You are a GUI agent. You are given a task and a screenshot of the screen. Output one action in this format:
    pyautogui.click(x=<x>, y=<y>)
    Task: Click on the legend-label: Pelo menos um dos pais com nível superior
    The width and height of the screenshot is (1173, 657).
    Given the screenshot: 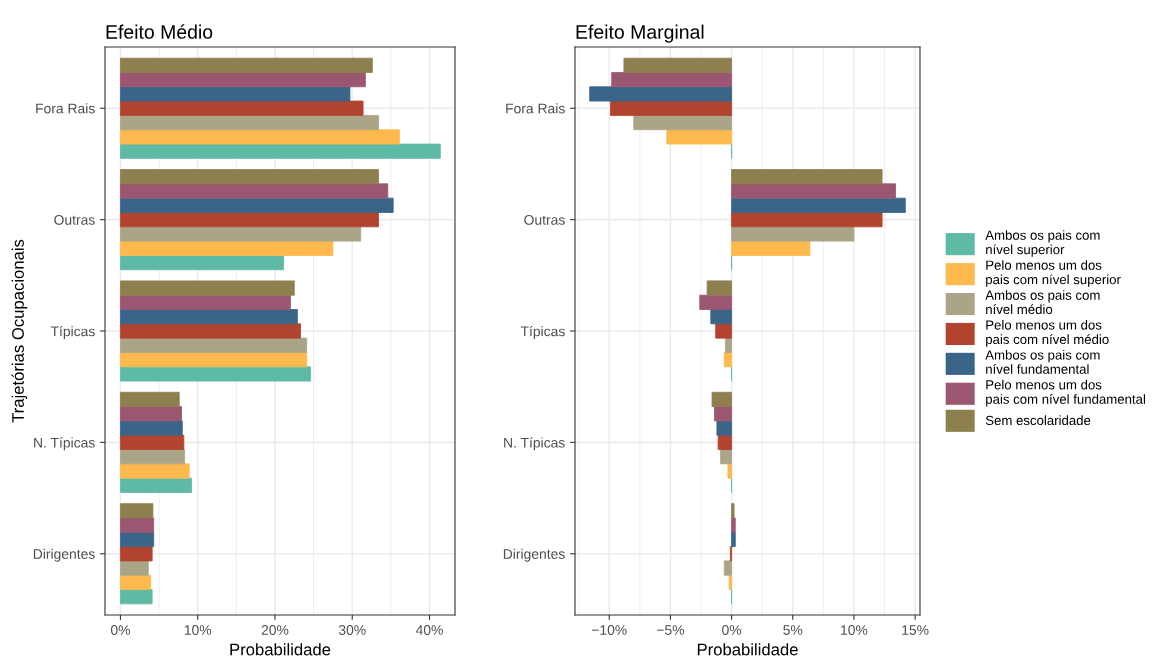 What is the action you would take?
    pyautogui.click(x=1053, y=273)
    